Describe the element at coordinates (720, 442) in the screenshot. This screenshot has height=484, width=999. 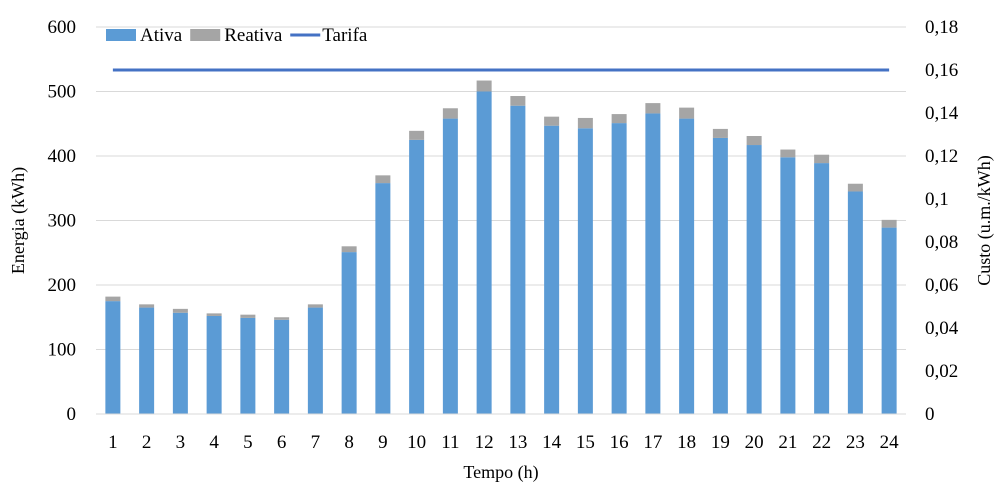
I see `x-tick-label: 19` at that location.